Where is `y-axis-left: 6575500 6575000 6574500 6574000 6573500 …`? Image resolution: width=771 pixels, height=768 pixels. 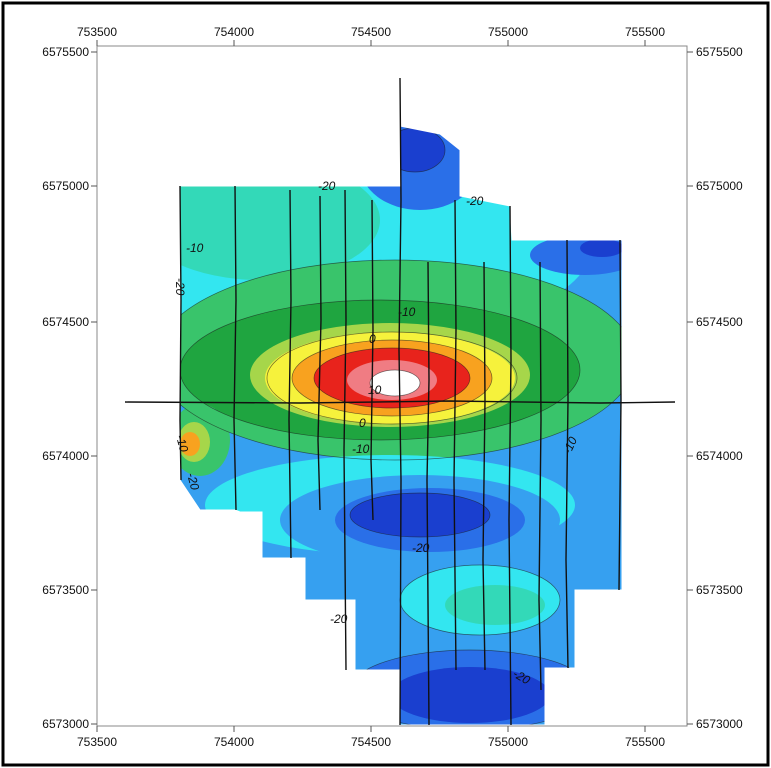
y-axis-left: 6575500 6575000 6574500 6574000 6573500 … is located at coordinates (65, 388).